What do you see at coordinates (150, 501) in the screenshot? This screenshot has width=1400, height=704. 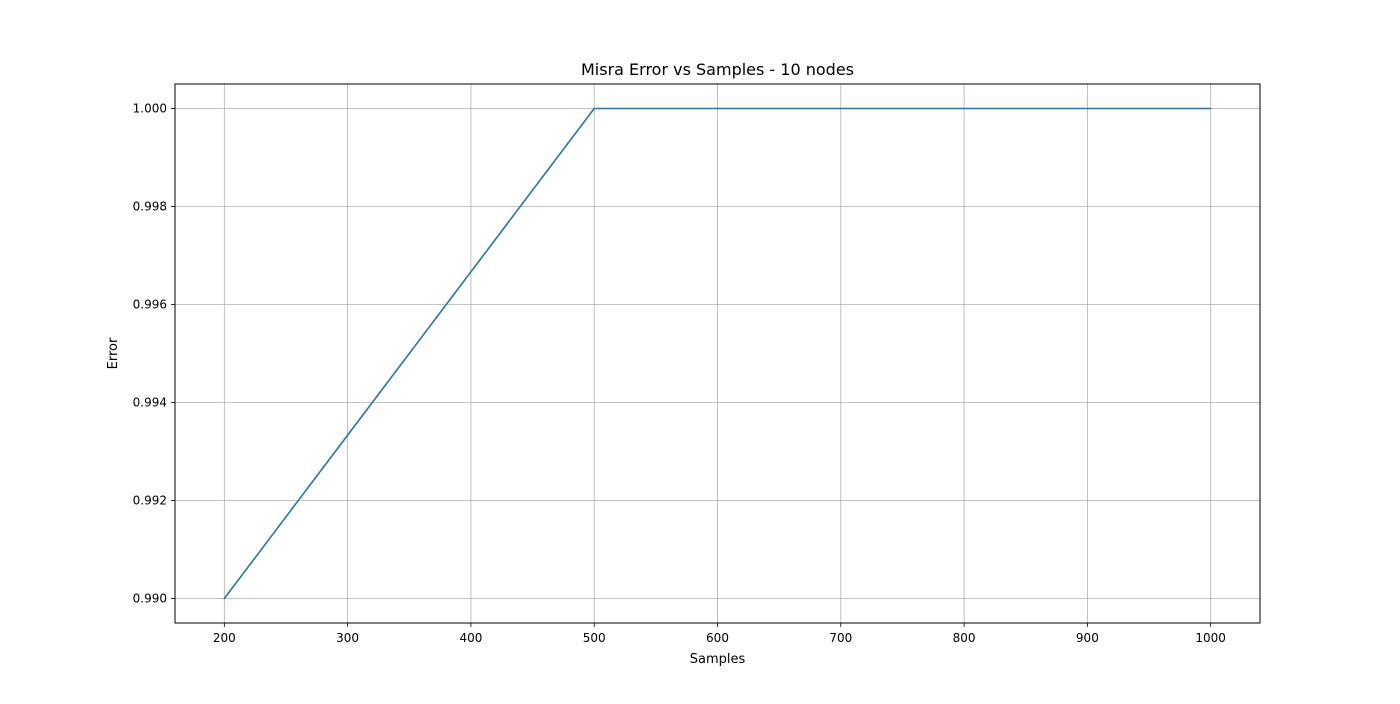 I see `y-tick-label: 0.992` at bounding box center [150, 501].